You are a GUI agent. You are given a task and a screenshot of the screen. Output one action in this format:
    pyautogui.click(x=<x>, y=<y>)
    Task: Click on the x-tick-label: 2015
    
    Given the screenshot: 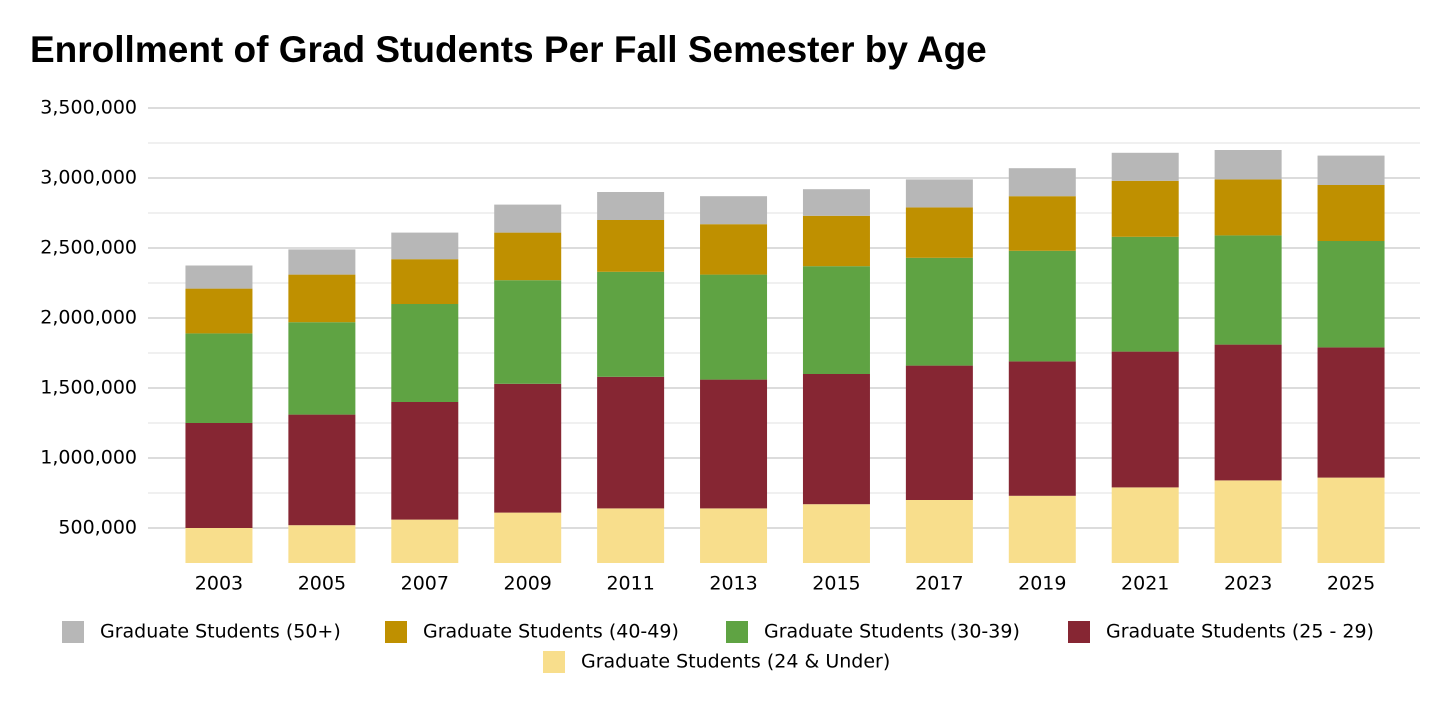 What is the action you would take?
    pyautogui.click(x=836, y=584)
    